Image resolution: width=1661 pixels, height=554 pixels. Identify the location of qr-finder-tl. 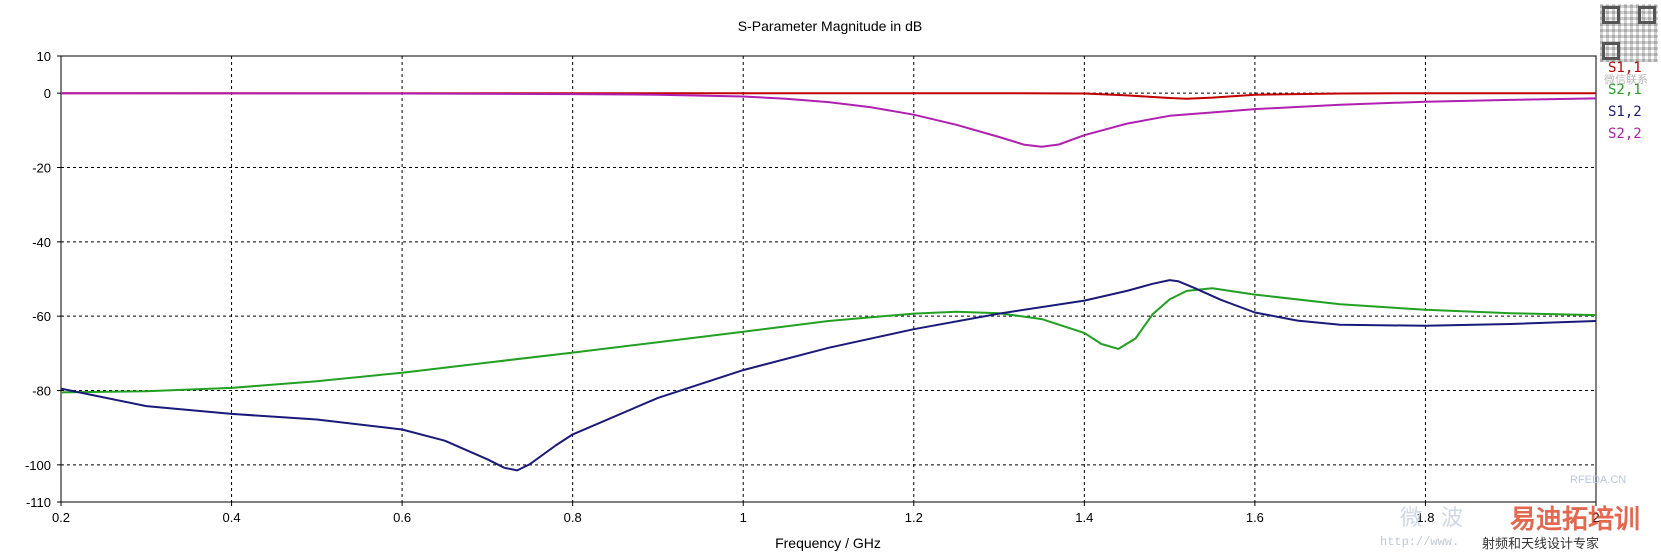
(1611, 15).